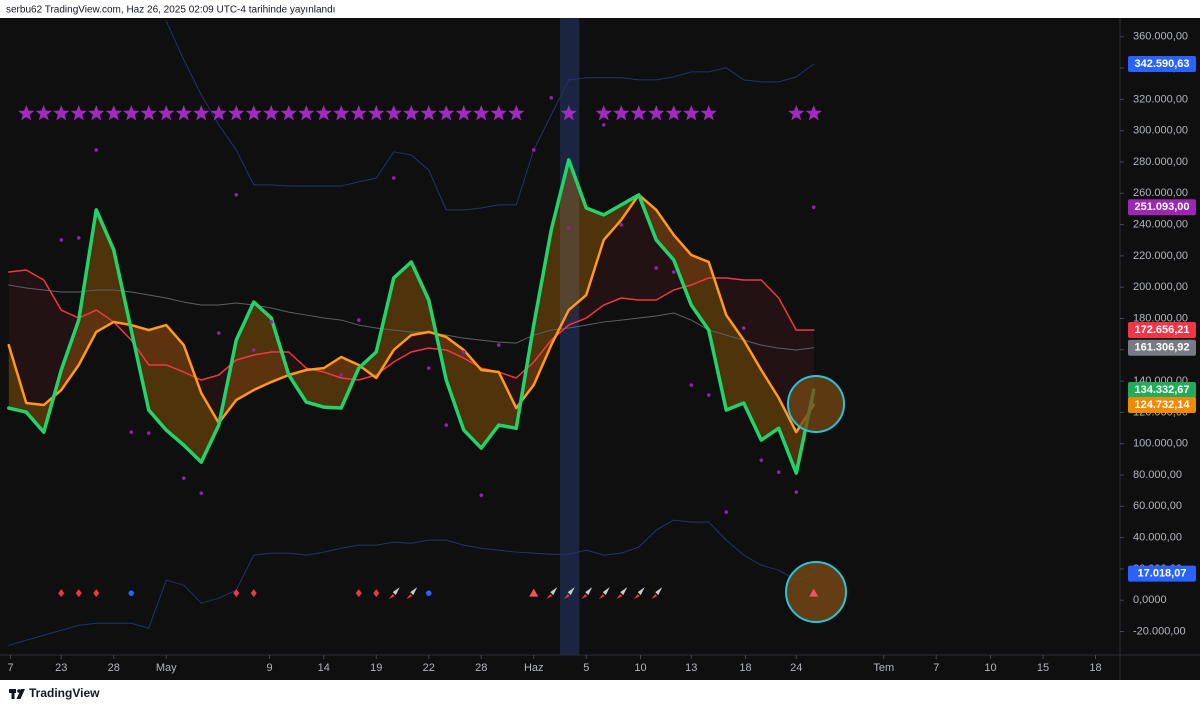 Image resolution: width=1200 pixels, height=709 pixels. What do you see at coordinates (1162, 573) in the screenshot?
I see `price-label: 17.018,07` at bounding box center [1162, 573].